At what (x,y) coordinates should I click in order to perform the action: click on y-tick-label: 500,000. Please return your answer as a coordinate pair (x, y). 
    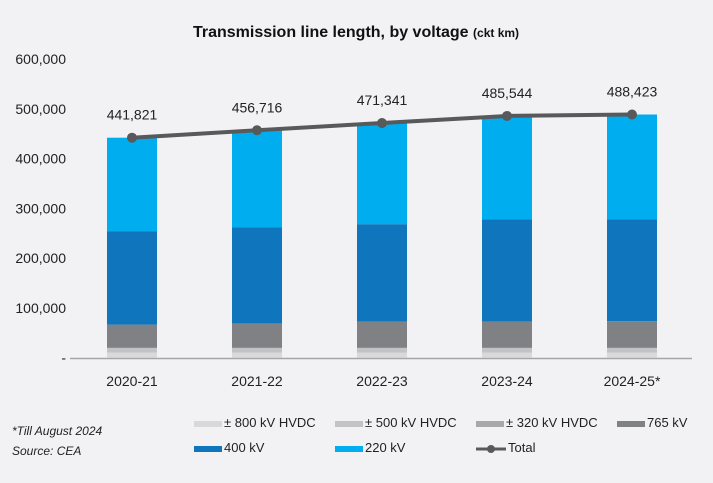
    Looking at the image, I should click on (40, 109).